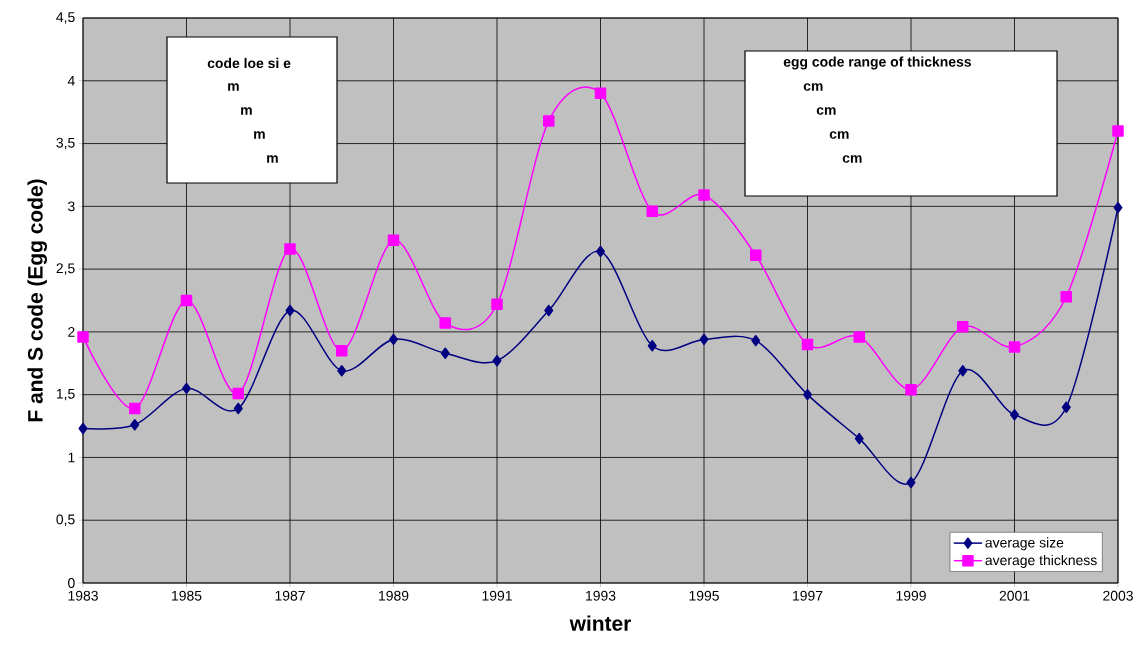  Describe the element at coordinates (71, 583) in the screenshot. I see `y-tick-label: 0` at that location.